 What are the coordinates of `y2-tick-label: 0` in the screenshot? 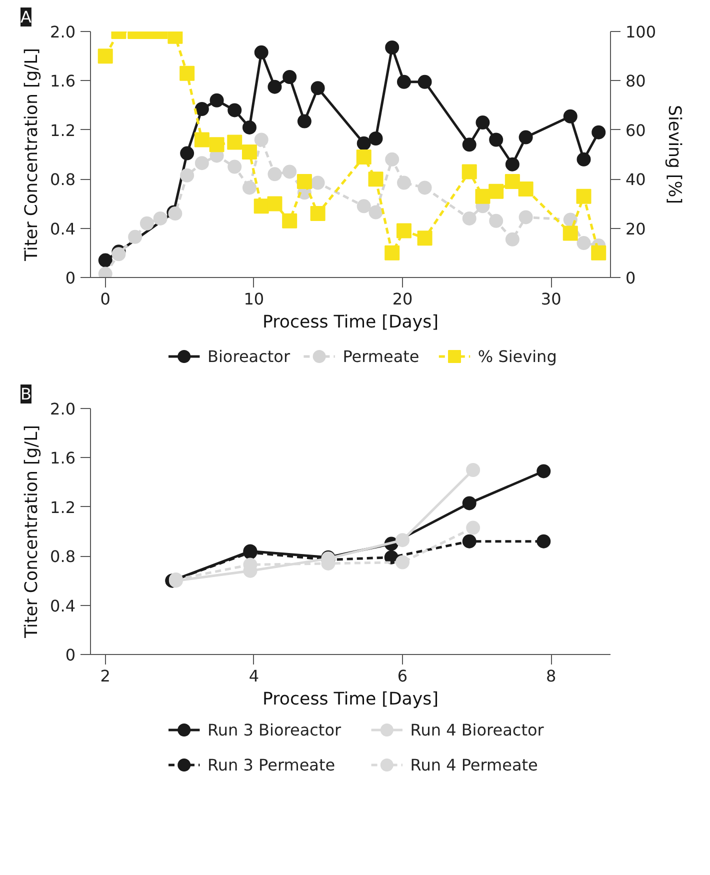 It's located at (631, 278).